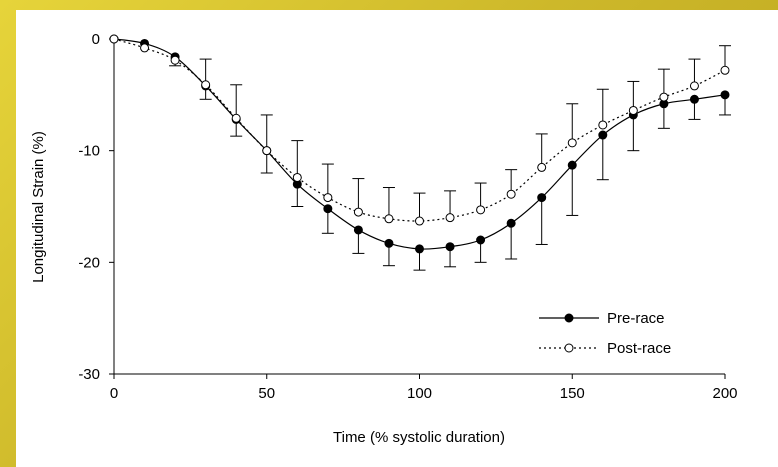  What do you see at coordinates (605, 333) in the screenshot?
I see `legend: Pre-race Post-race` at bounding box center [605, 333].